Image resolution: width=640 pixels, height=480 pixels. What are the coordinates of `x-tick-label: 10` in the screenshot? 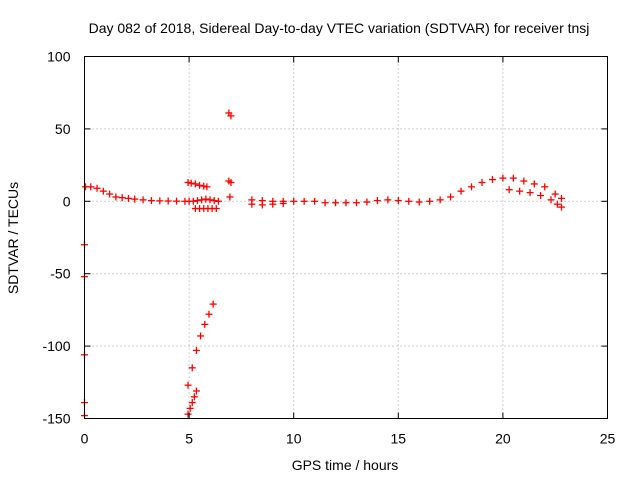 It's located at (294, 439).